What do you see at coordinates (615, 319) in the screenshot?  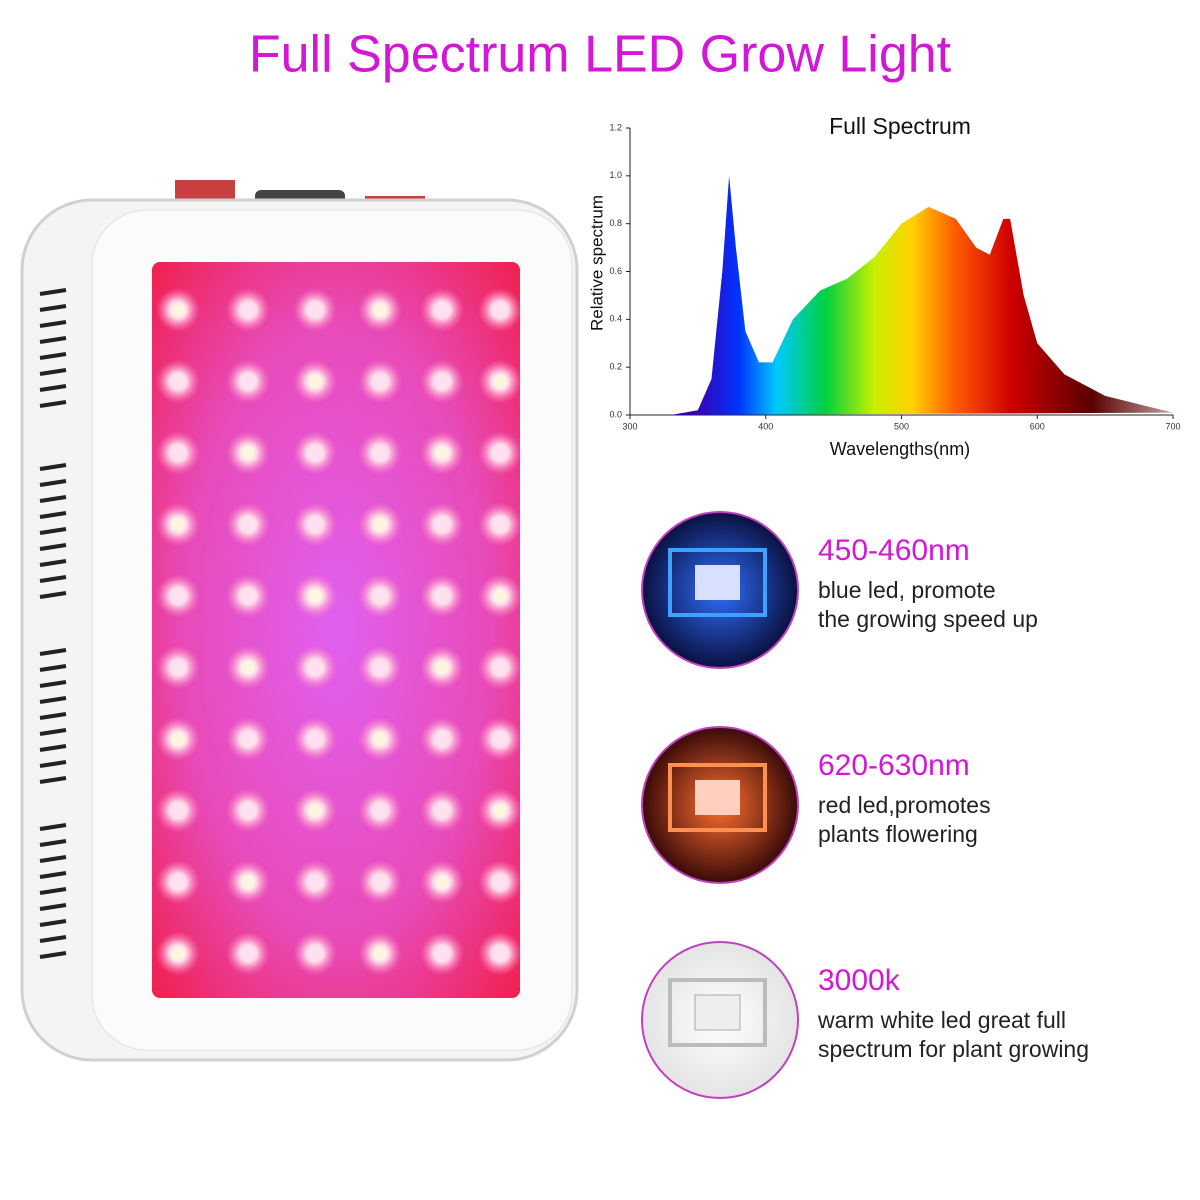 I see `y-tick-label: 0.4` at bounding box center [615, 319].